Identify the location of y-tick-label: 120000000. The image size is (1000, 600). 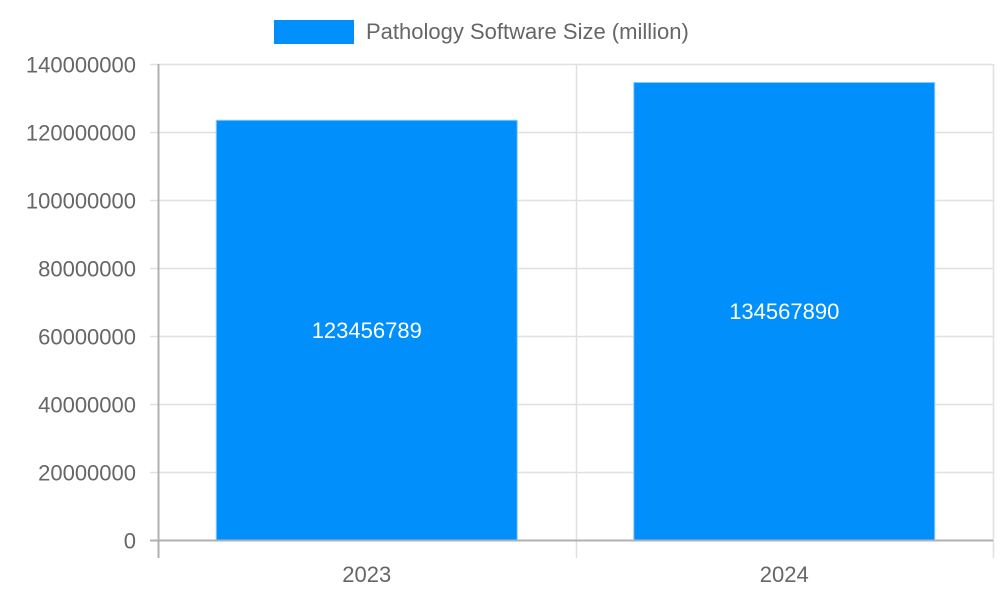
(81, 133).